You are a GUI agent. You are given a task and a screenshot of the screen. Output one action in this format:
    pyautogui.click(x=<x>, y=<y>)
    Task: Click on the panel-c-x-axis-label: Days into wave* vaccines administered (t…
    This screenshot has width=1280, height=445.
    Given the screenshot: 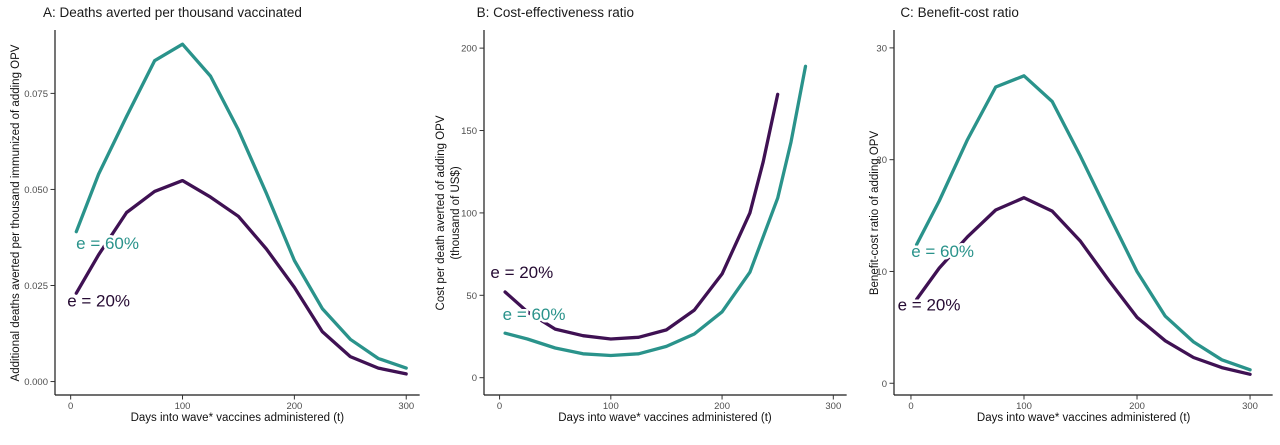 What is the action you would take?
    pyautogui.click(x=1083, y=418)
    